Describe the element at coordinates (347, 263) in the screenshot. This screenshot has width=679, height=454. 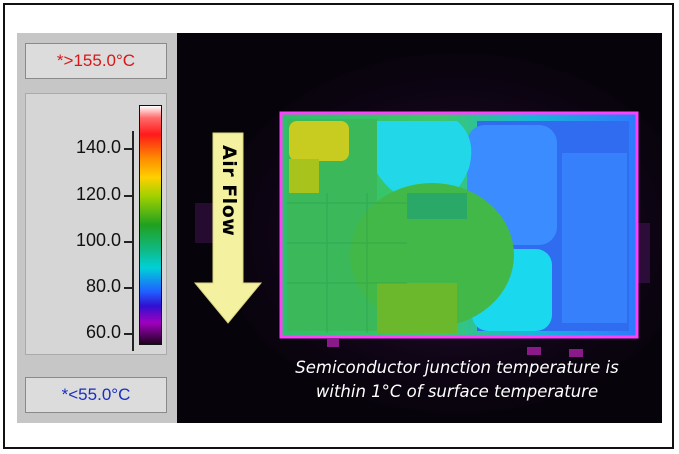
I see `board-grid` at that location.